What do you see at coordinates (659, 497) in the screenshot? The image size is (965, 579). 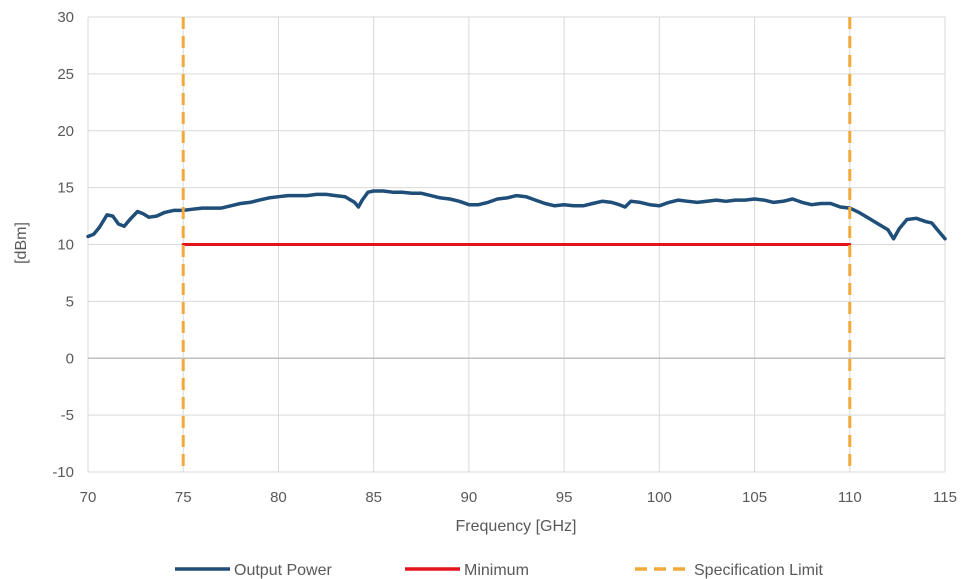 I see `x-tick-label: 100` at bounding box center [659, 497].